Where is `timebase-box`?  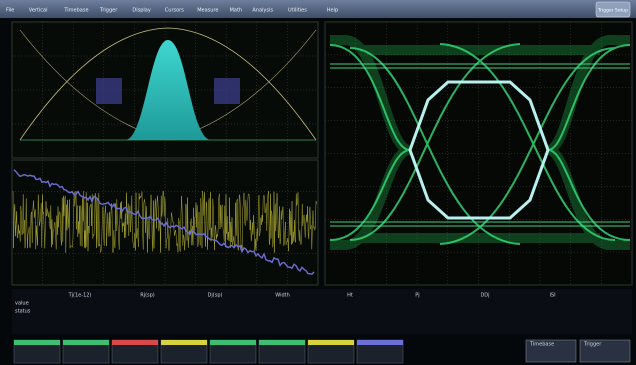
timebase-box is located at coordinates (551, 351).